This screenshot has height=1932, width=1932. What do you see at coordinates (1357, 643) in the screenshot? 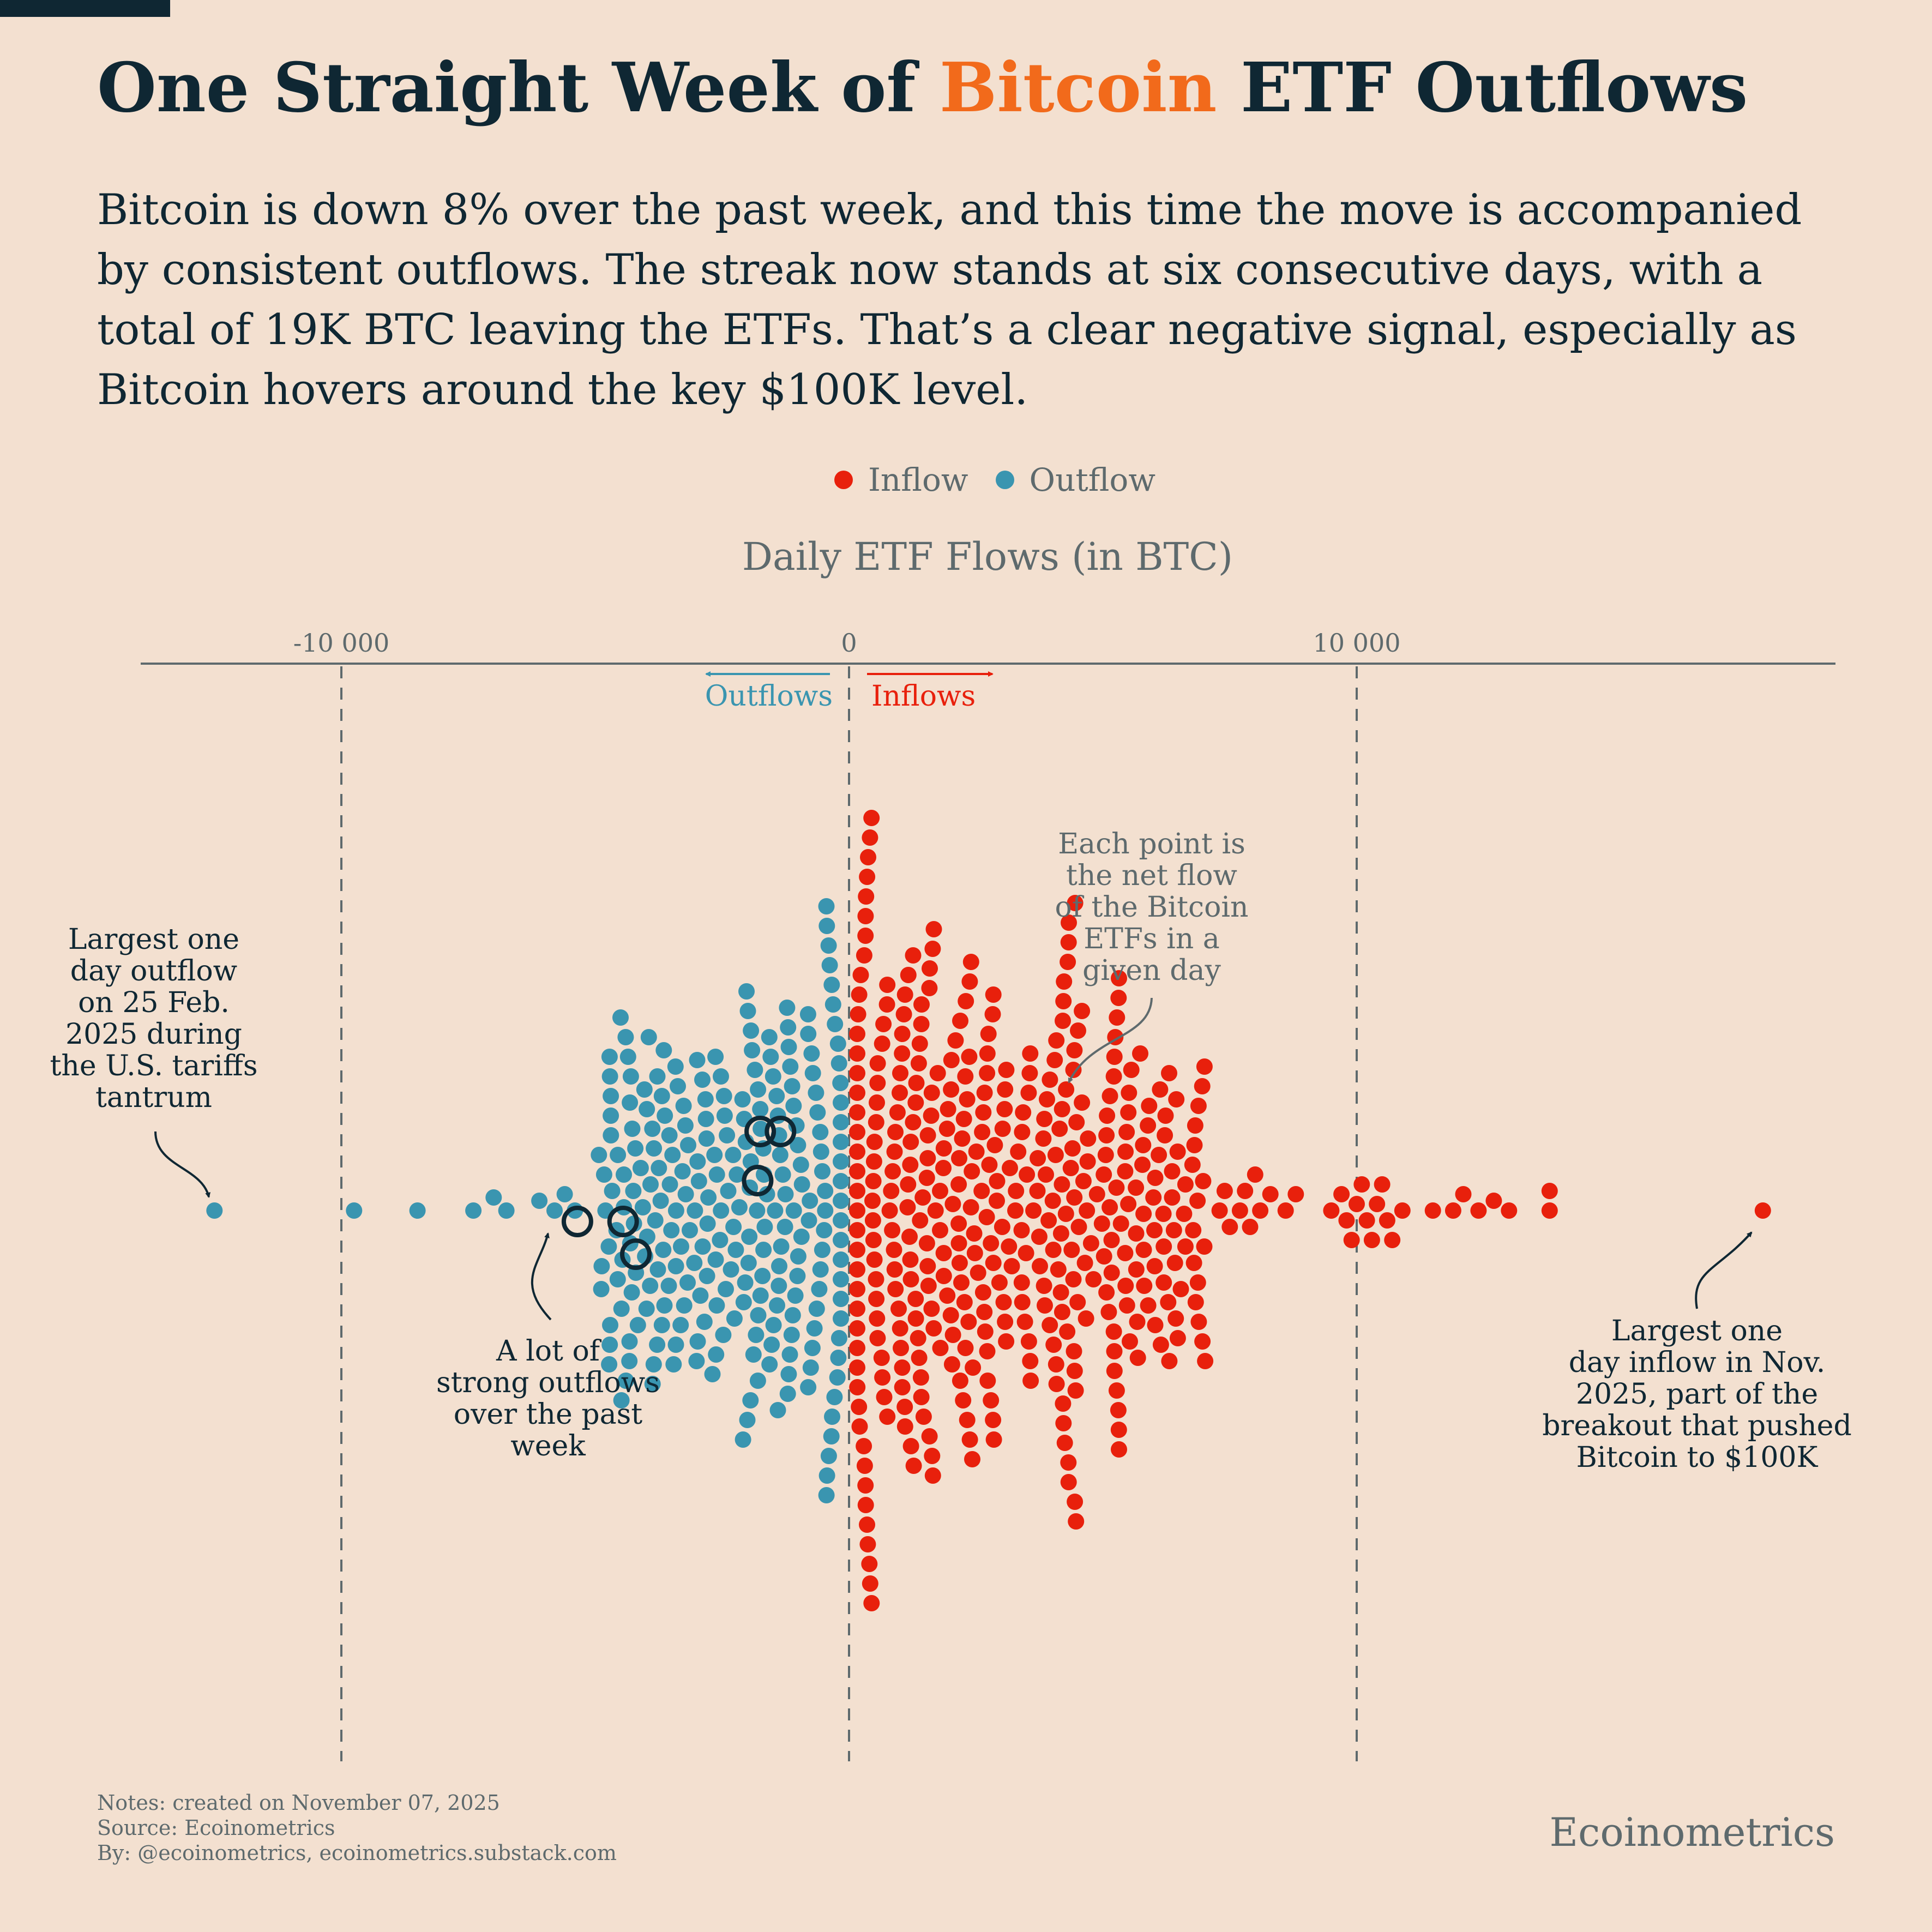
I see `x-tick-label: 10 000` at bounding box center [1357, 643].